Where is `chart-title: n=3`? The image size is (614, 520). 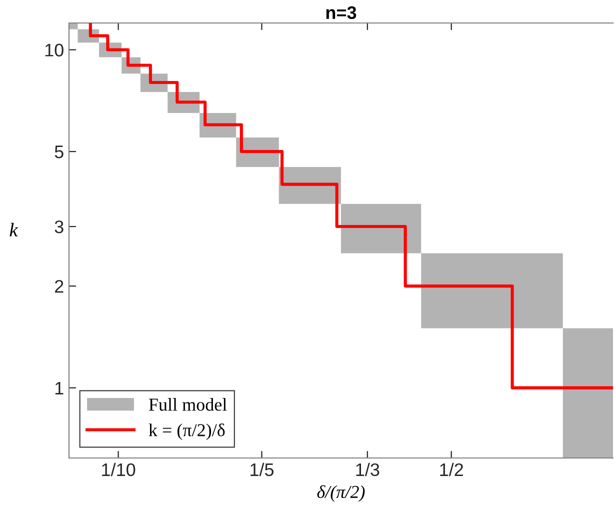
chart-title: n=3 is located at coordinates (341, 13).